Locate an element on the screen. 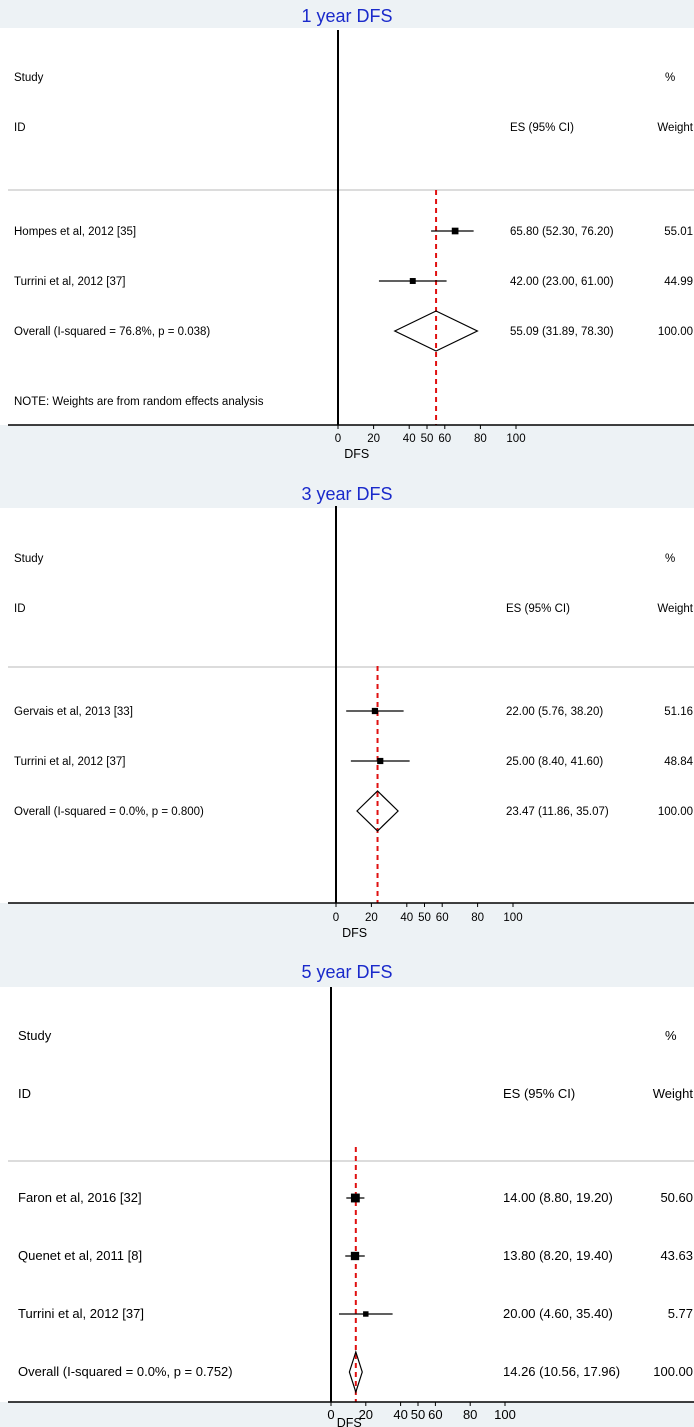  panel-title: 1 year DFS is located at coordinates (346, 16).